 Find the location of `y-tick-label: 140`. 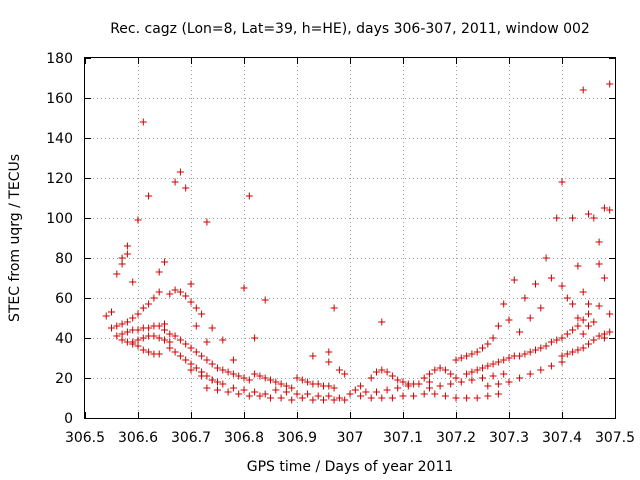

y-tick-label: 140 is located at coordinates (59, 139).